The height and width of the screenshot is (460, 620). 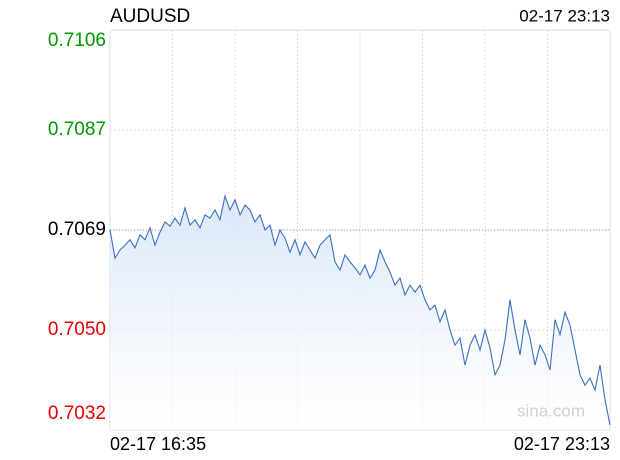 I want to click on y-tick-label: 0.7106, so click(x=77, y=40).